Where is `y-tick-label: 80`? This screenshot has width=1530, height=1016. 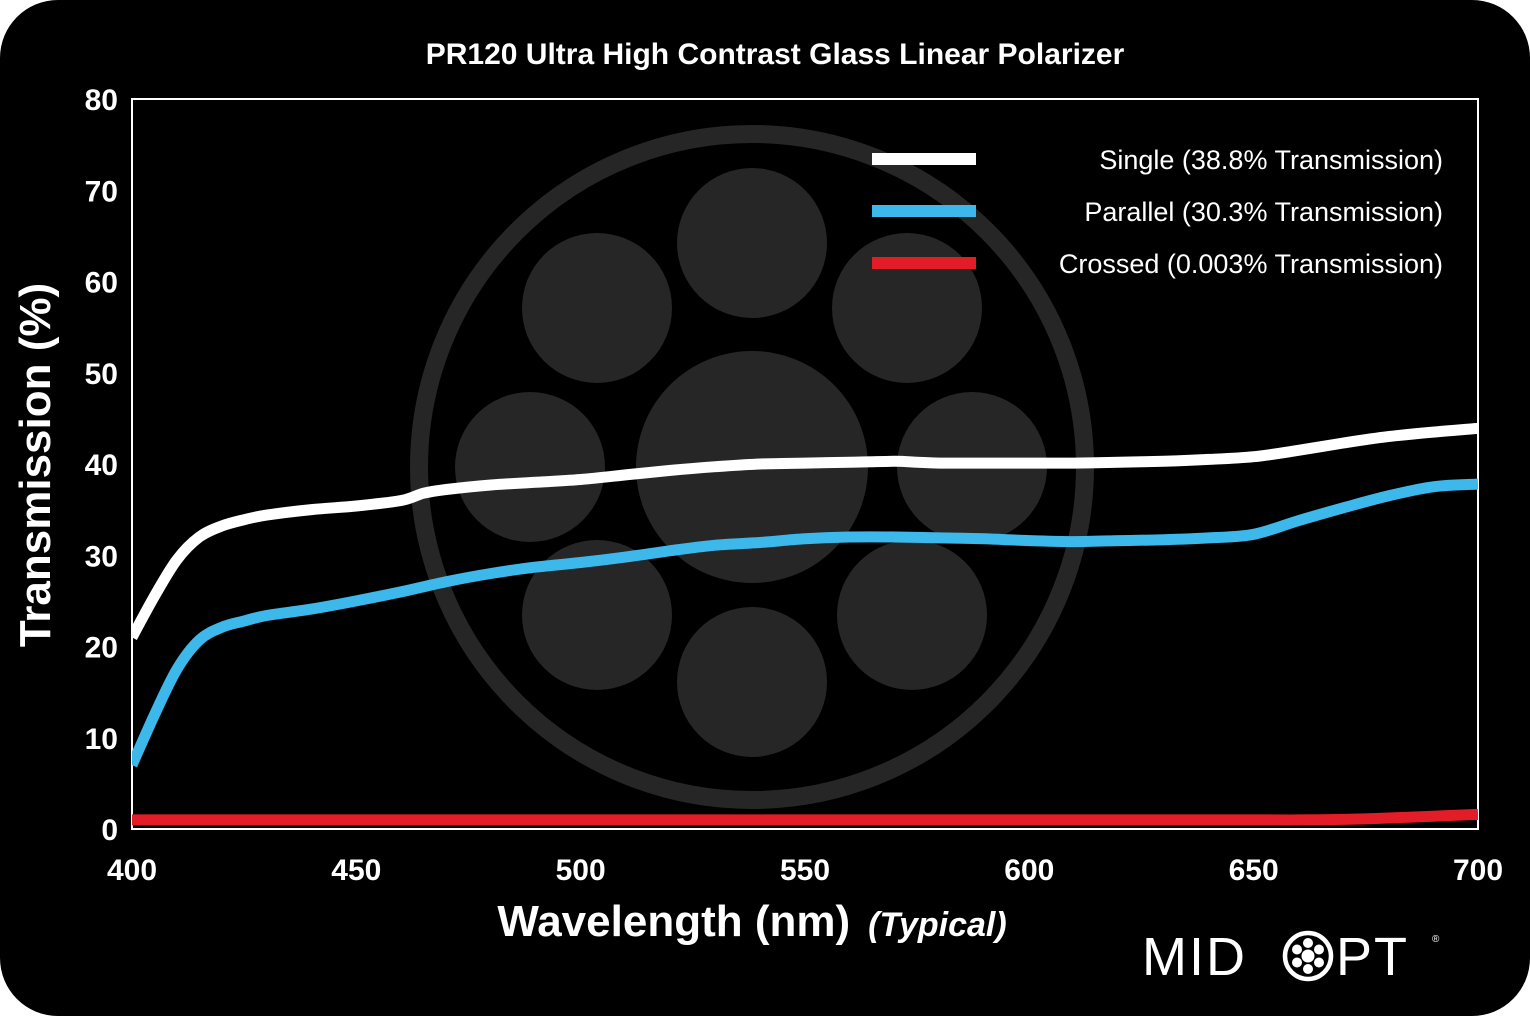
y-tick-label: 80 is located at coordinates (101, 100).